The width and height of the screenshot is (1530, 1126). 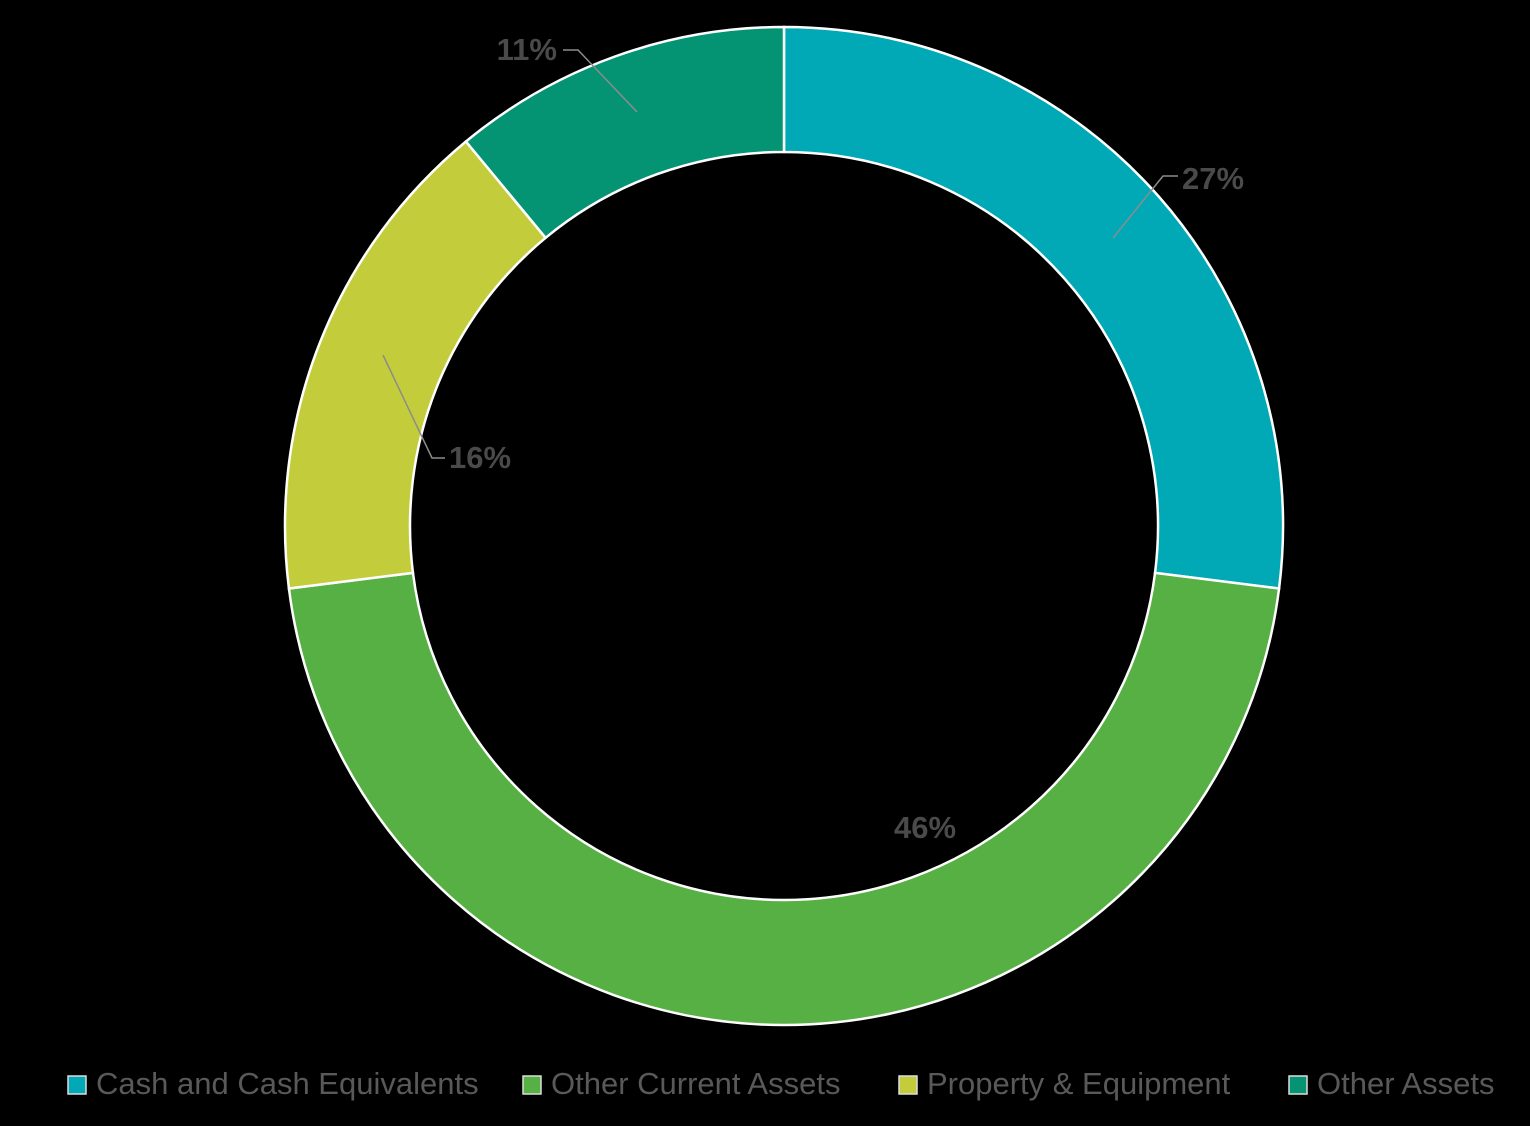 What do you see at coordinates (480, 457) in the screenshot?
I see `value-label: 16%` at bounding box center [480, 457].